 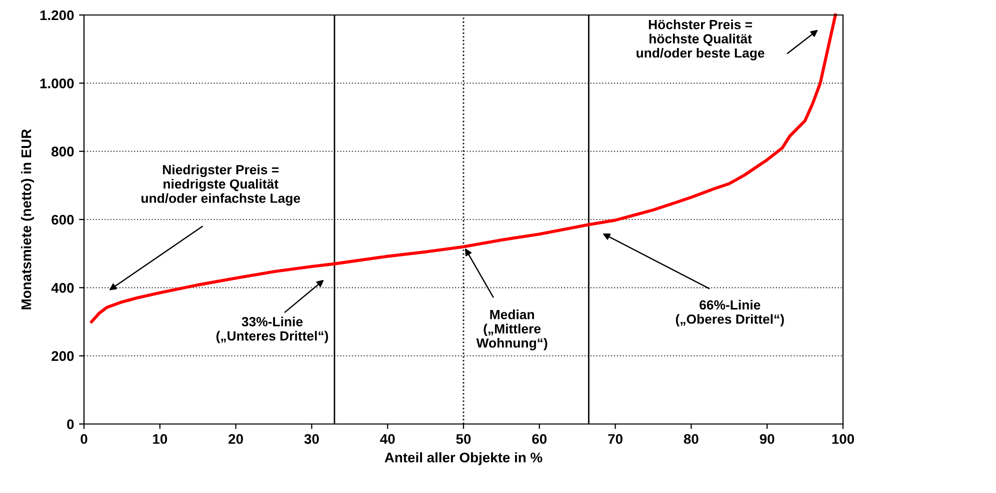 I want to click on x-tick-label: 70, so click(x=615, y=439).